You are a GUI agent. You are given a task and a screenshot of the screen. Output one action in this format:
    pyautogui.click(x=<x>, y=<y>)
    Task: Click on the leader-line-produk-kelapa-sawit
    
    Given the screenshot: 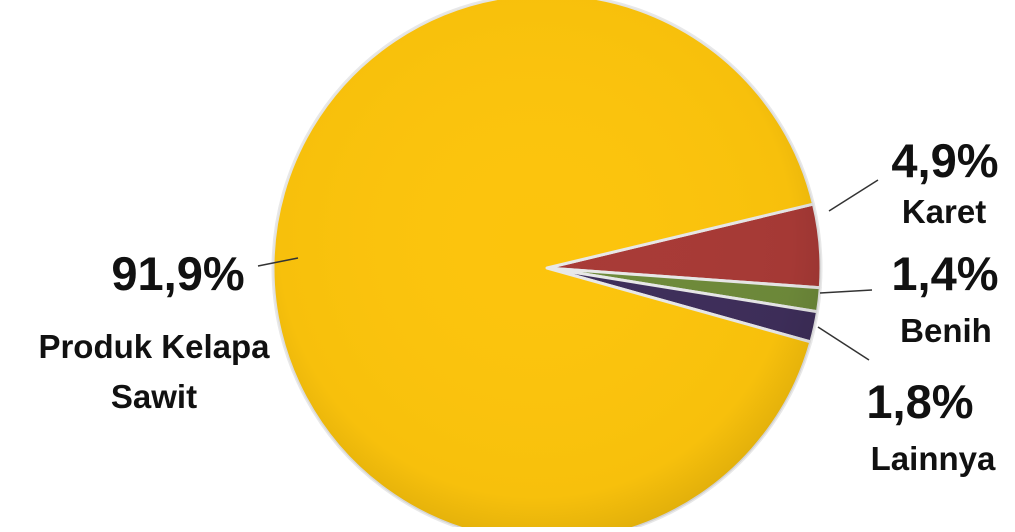 What is the action you would take?
    pyautogui.click(x=278, y=262)
    